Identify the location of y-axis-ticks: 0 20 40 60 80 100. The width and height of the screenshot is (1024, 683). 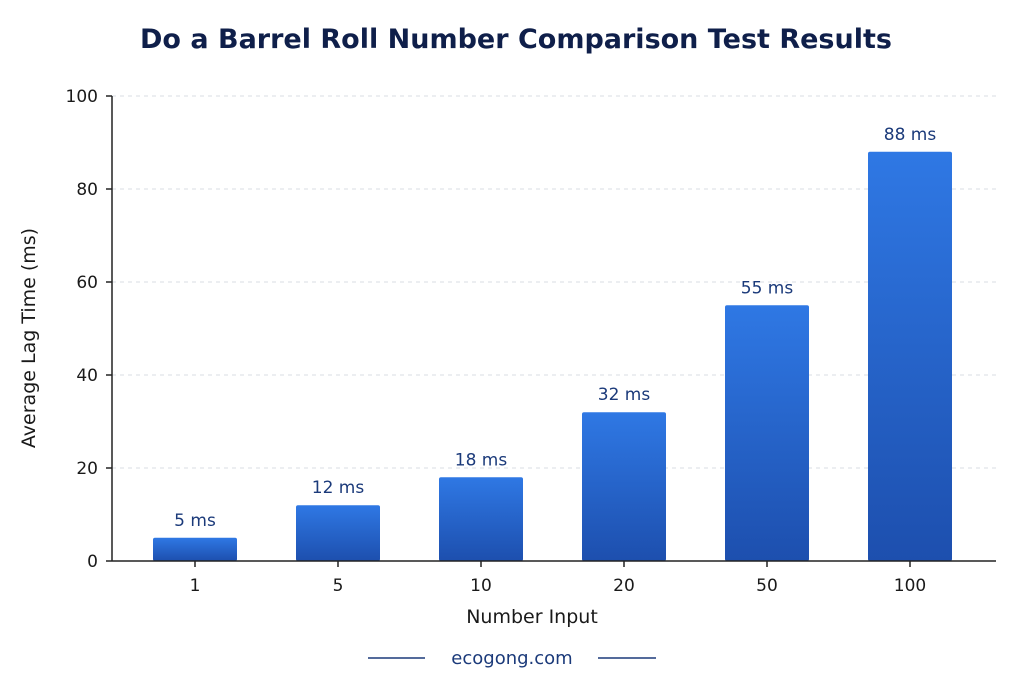
(89, 329).